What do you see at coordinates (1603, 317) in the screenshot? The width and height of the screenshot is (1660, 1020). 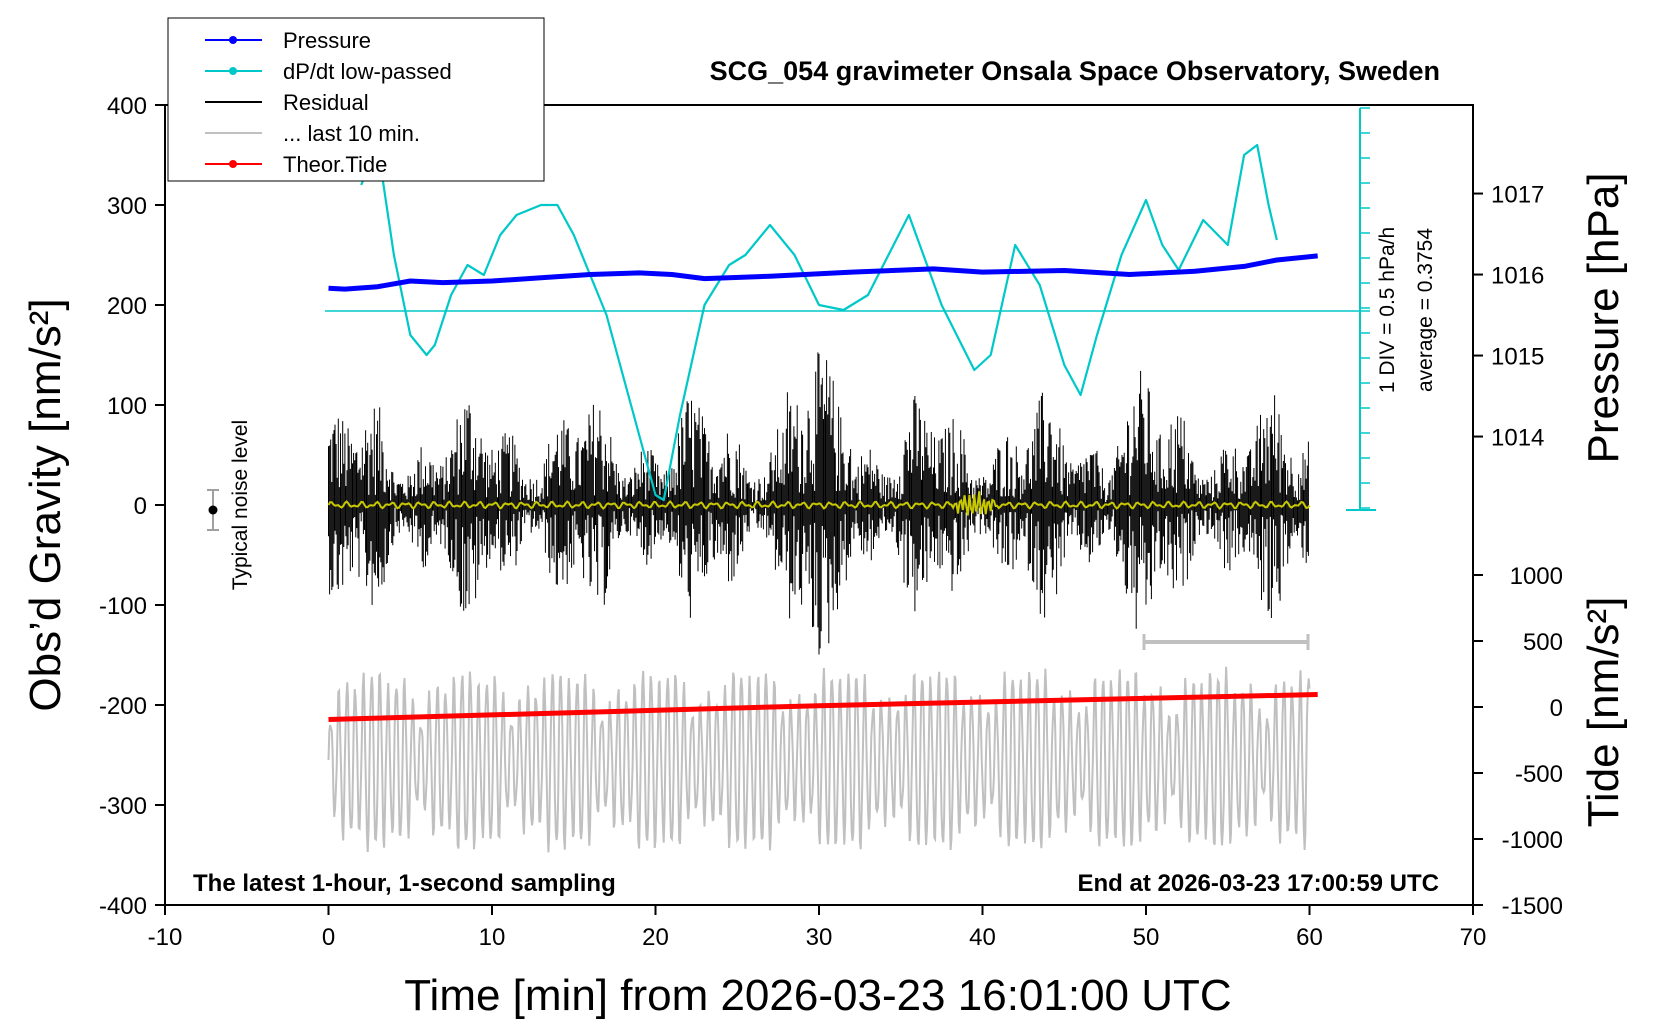 I see `y-axis-pressure-title: Pressure [hPa]` at bounding box center [1603, 317].